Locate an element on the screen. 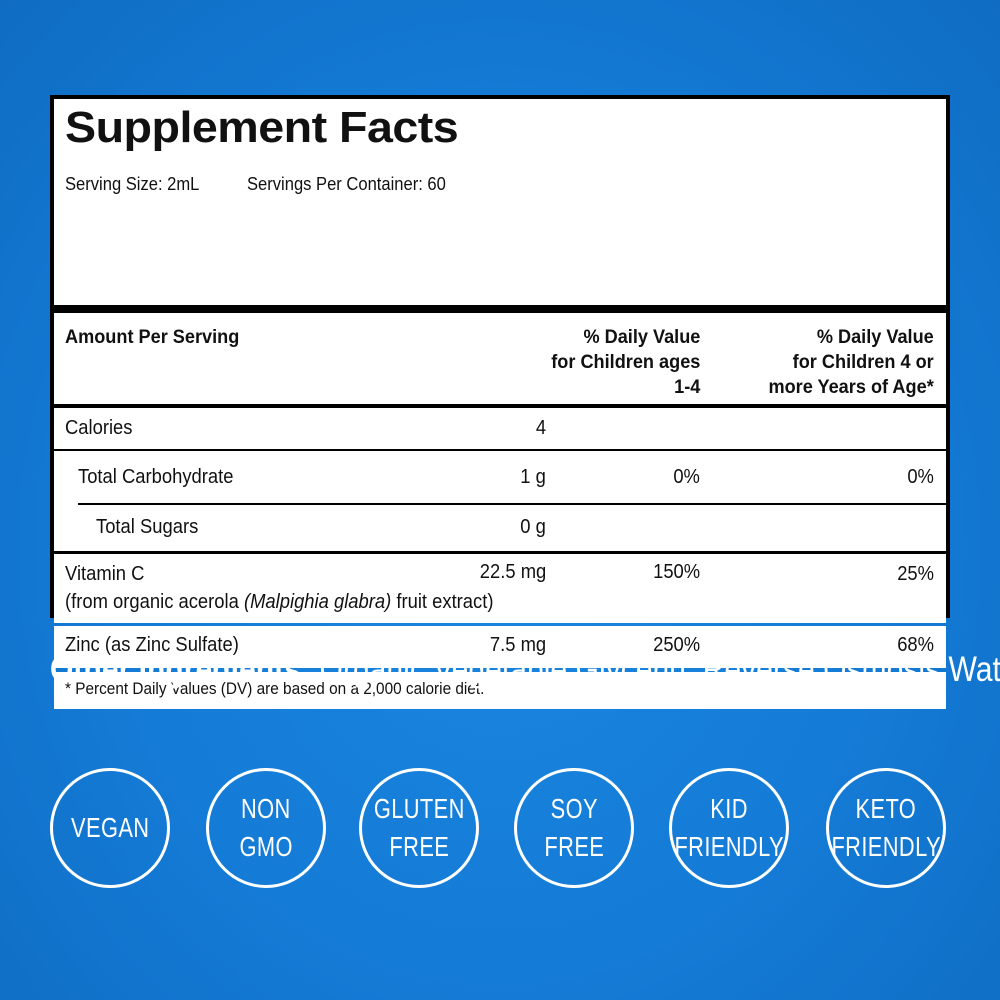 This screenshot has height=1000, width=1000. servings-per-container: Servings Per Container: 60 is located at coordinates (346, 184).